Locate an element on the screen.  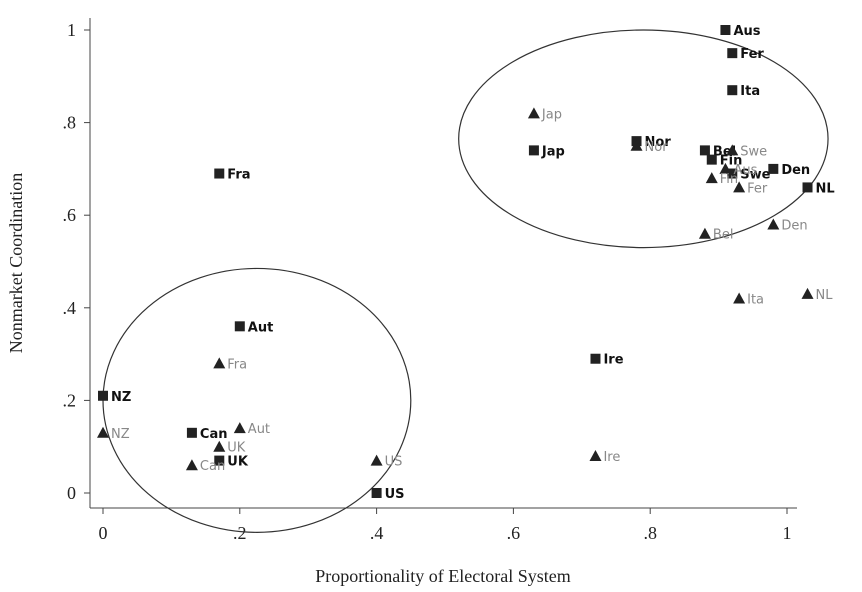
triangle-point-label-9: Ita is located at coordinates (755, 300).